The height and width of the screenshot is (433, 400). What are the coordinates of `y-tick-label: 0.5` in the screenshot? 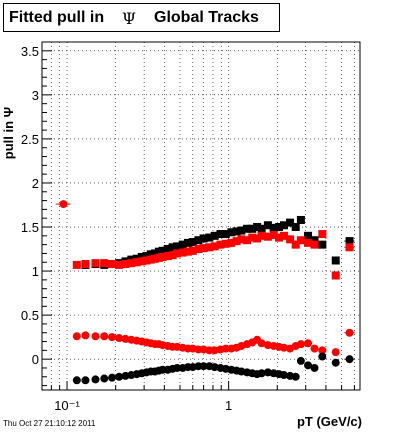 It's located at (30, 315).